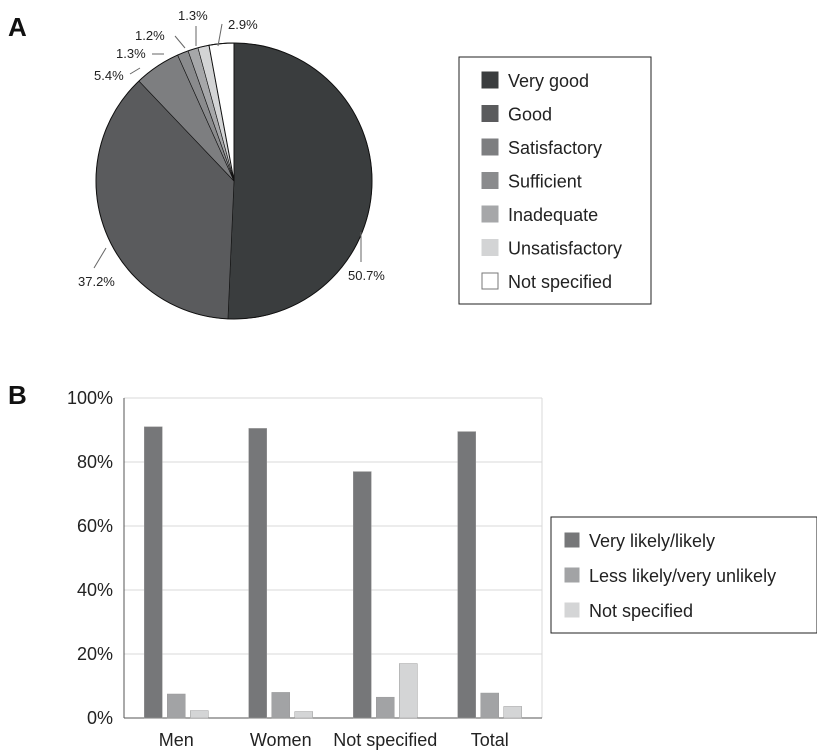  What do you see at coordinates (109, 75) in the screenshot?
I see `pie-value-label: 5.4%` at bounding box center [109, 75].